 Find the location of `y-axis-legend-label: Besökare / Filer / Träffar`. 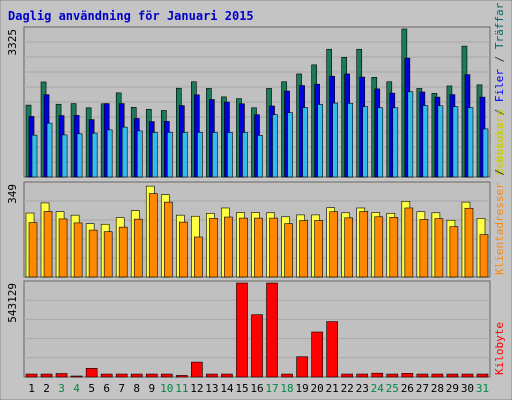

y-axis-legend-label: Besökare / Filer / Träffar is located at coordinates (499, 88).